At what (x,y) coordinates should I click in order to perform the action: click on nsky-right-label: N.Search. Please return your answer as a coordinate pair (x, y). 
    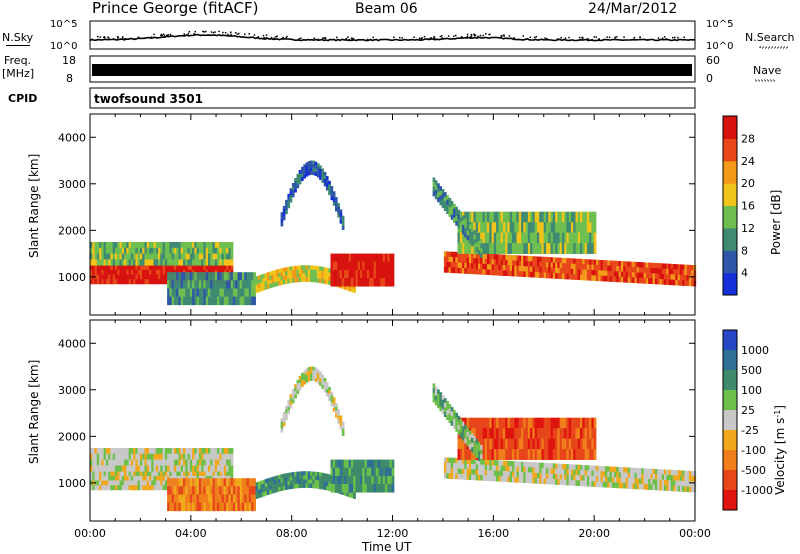
    Looking at the image, I should click on (770, 37).